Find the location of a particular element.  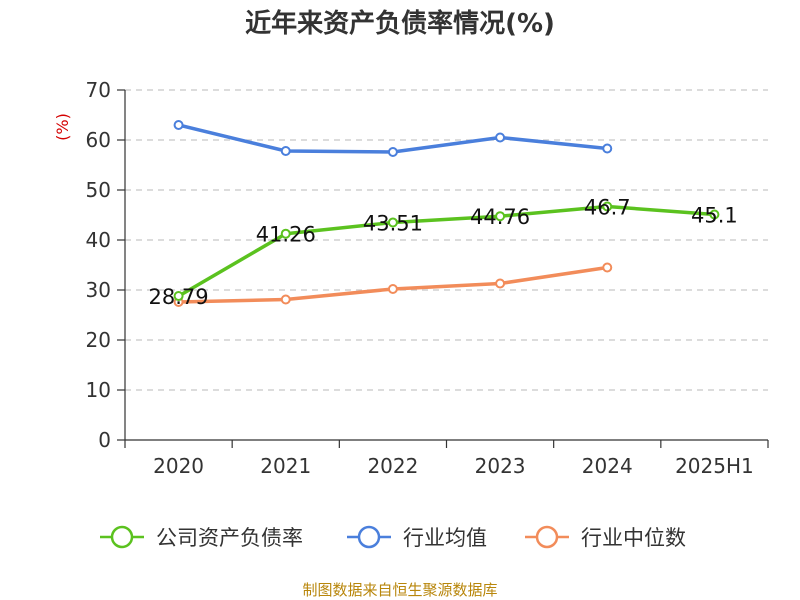

y-tick-label: 0 is located at coordinates (104, 440).